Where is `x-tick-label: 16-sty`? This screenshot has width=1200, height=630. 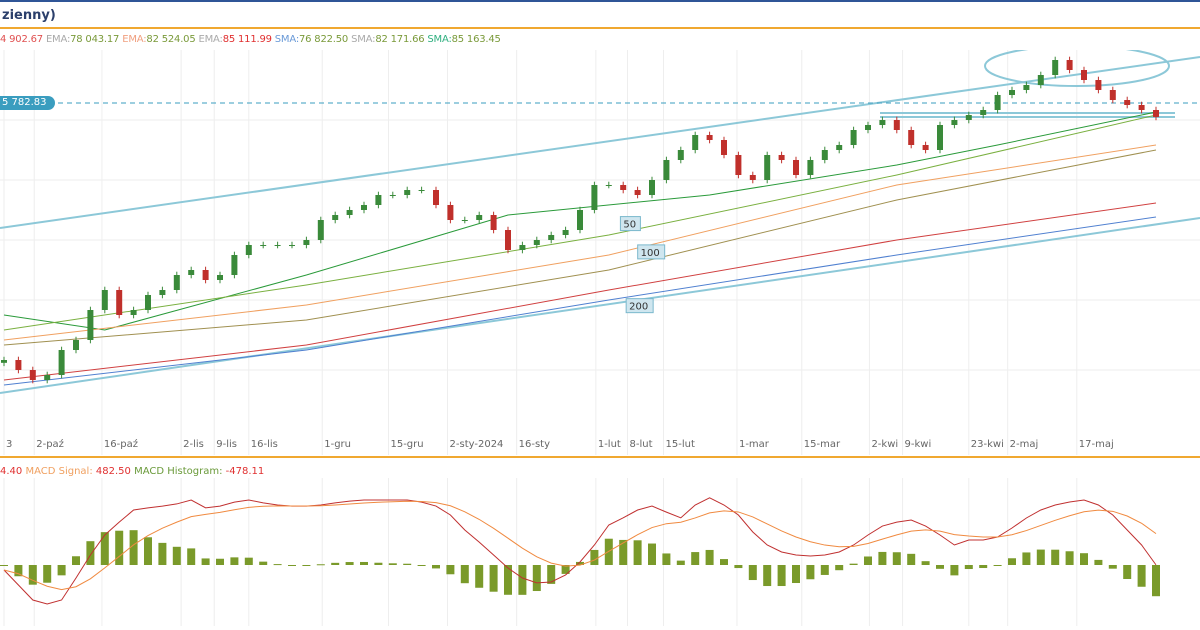 x-tick-label: 16-sty is located at coordinates (534, 444).